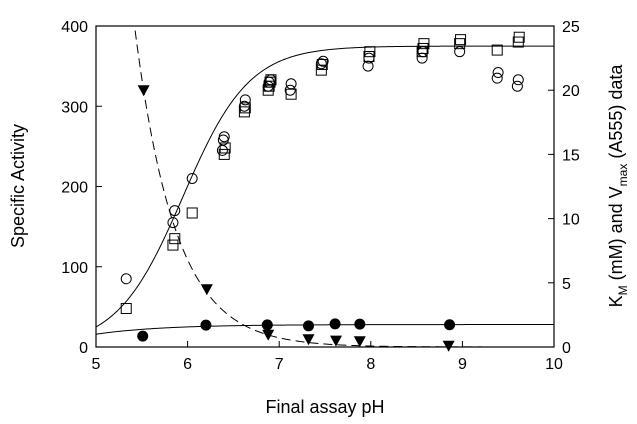 The image size is (637, 424). What do you see at coordinates (571, 27) in the screenshot?
I see `right-y-tick-label: 25` at bounding box center [571, 27].